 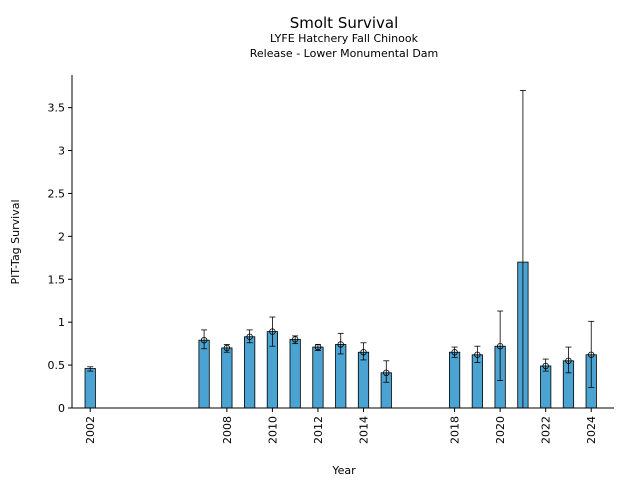 What do you see at coordinates (568, 377) in the screenshot?
I see `bar-group-2023` at bounding box center [568, 377].